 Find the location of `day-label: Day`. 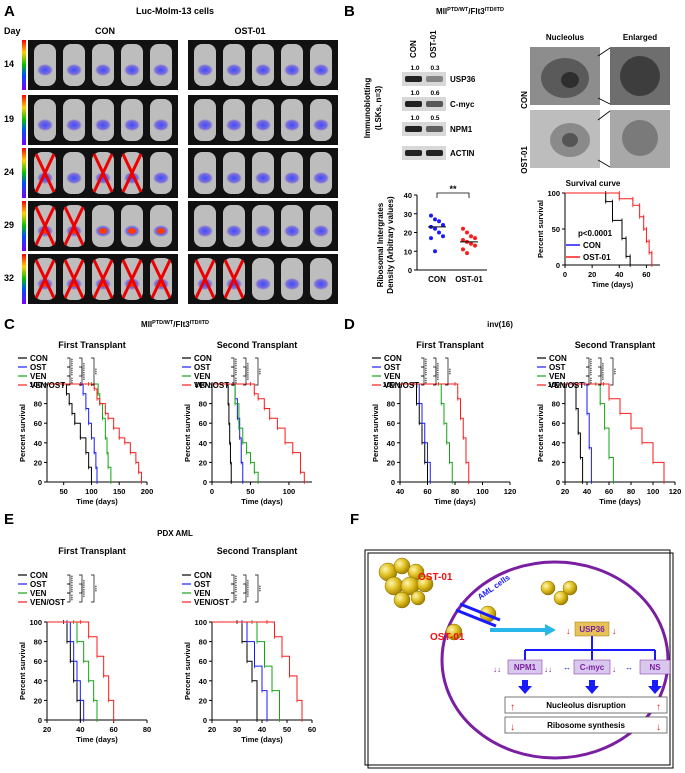

day-label: Day is located at coordinates (12, 31).